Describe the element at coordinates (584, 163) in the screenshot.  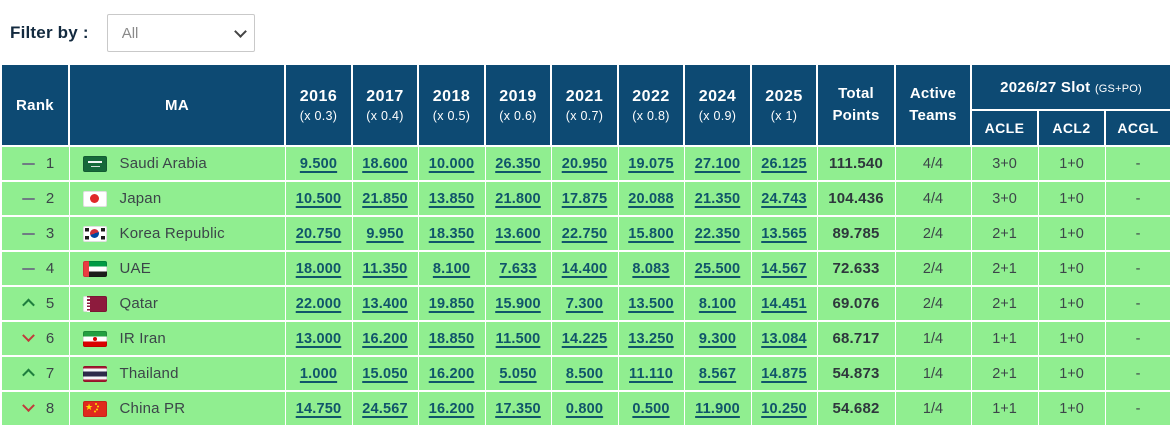
I see `score-link: 20.950` at that location.